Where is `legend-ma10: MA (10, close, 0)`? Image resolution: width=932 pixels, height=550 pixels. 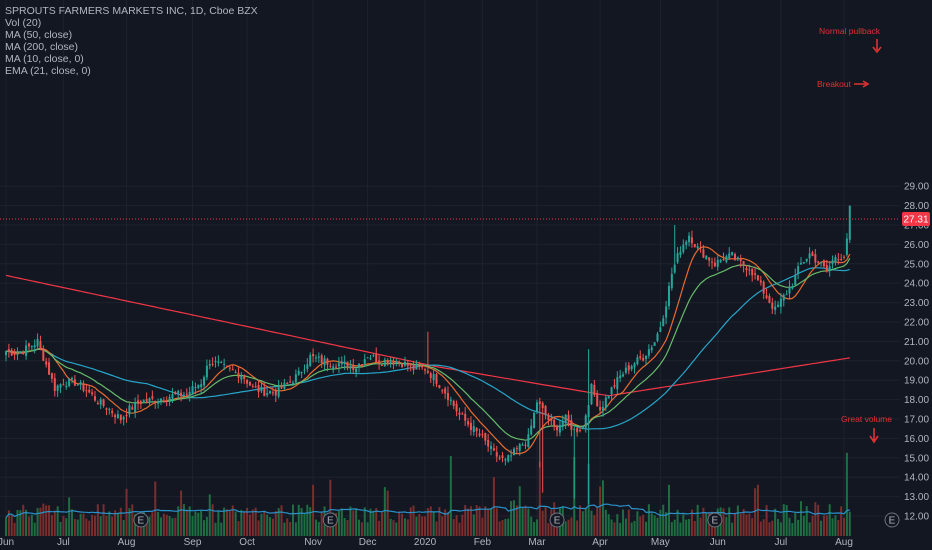 legend-ma10: MA (10, close, 0) is located at coordinates (44, 59).